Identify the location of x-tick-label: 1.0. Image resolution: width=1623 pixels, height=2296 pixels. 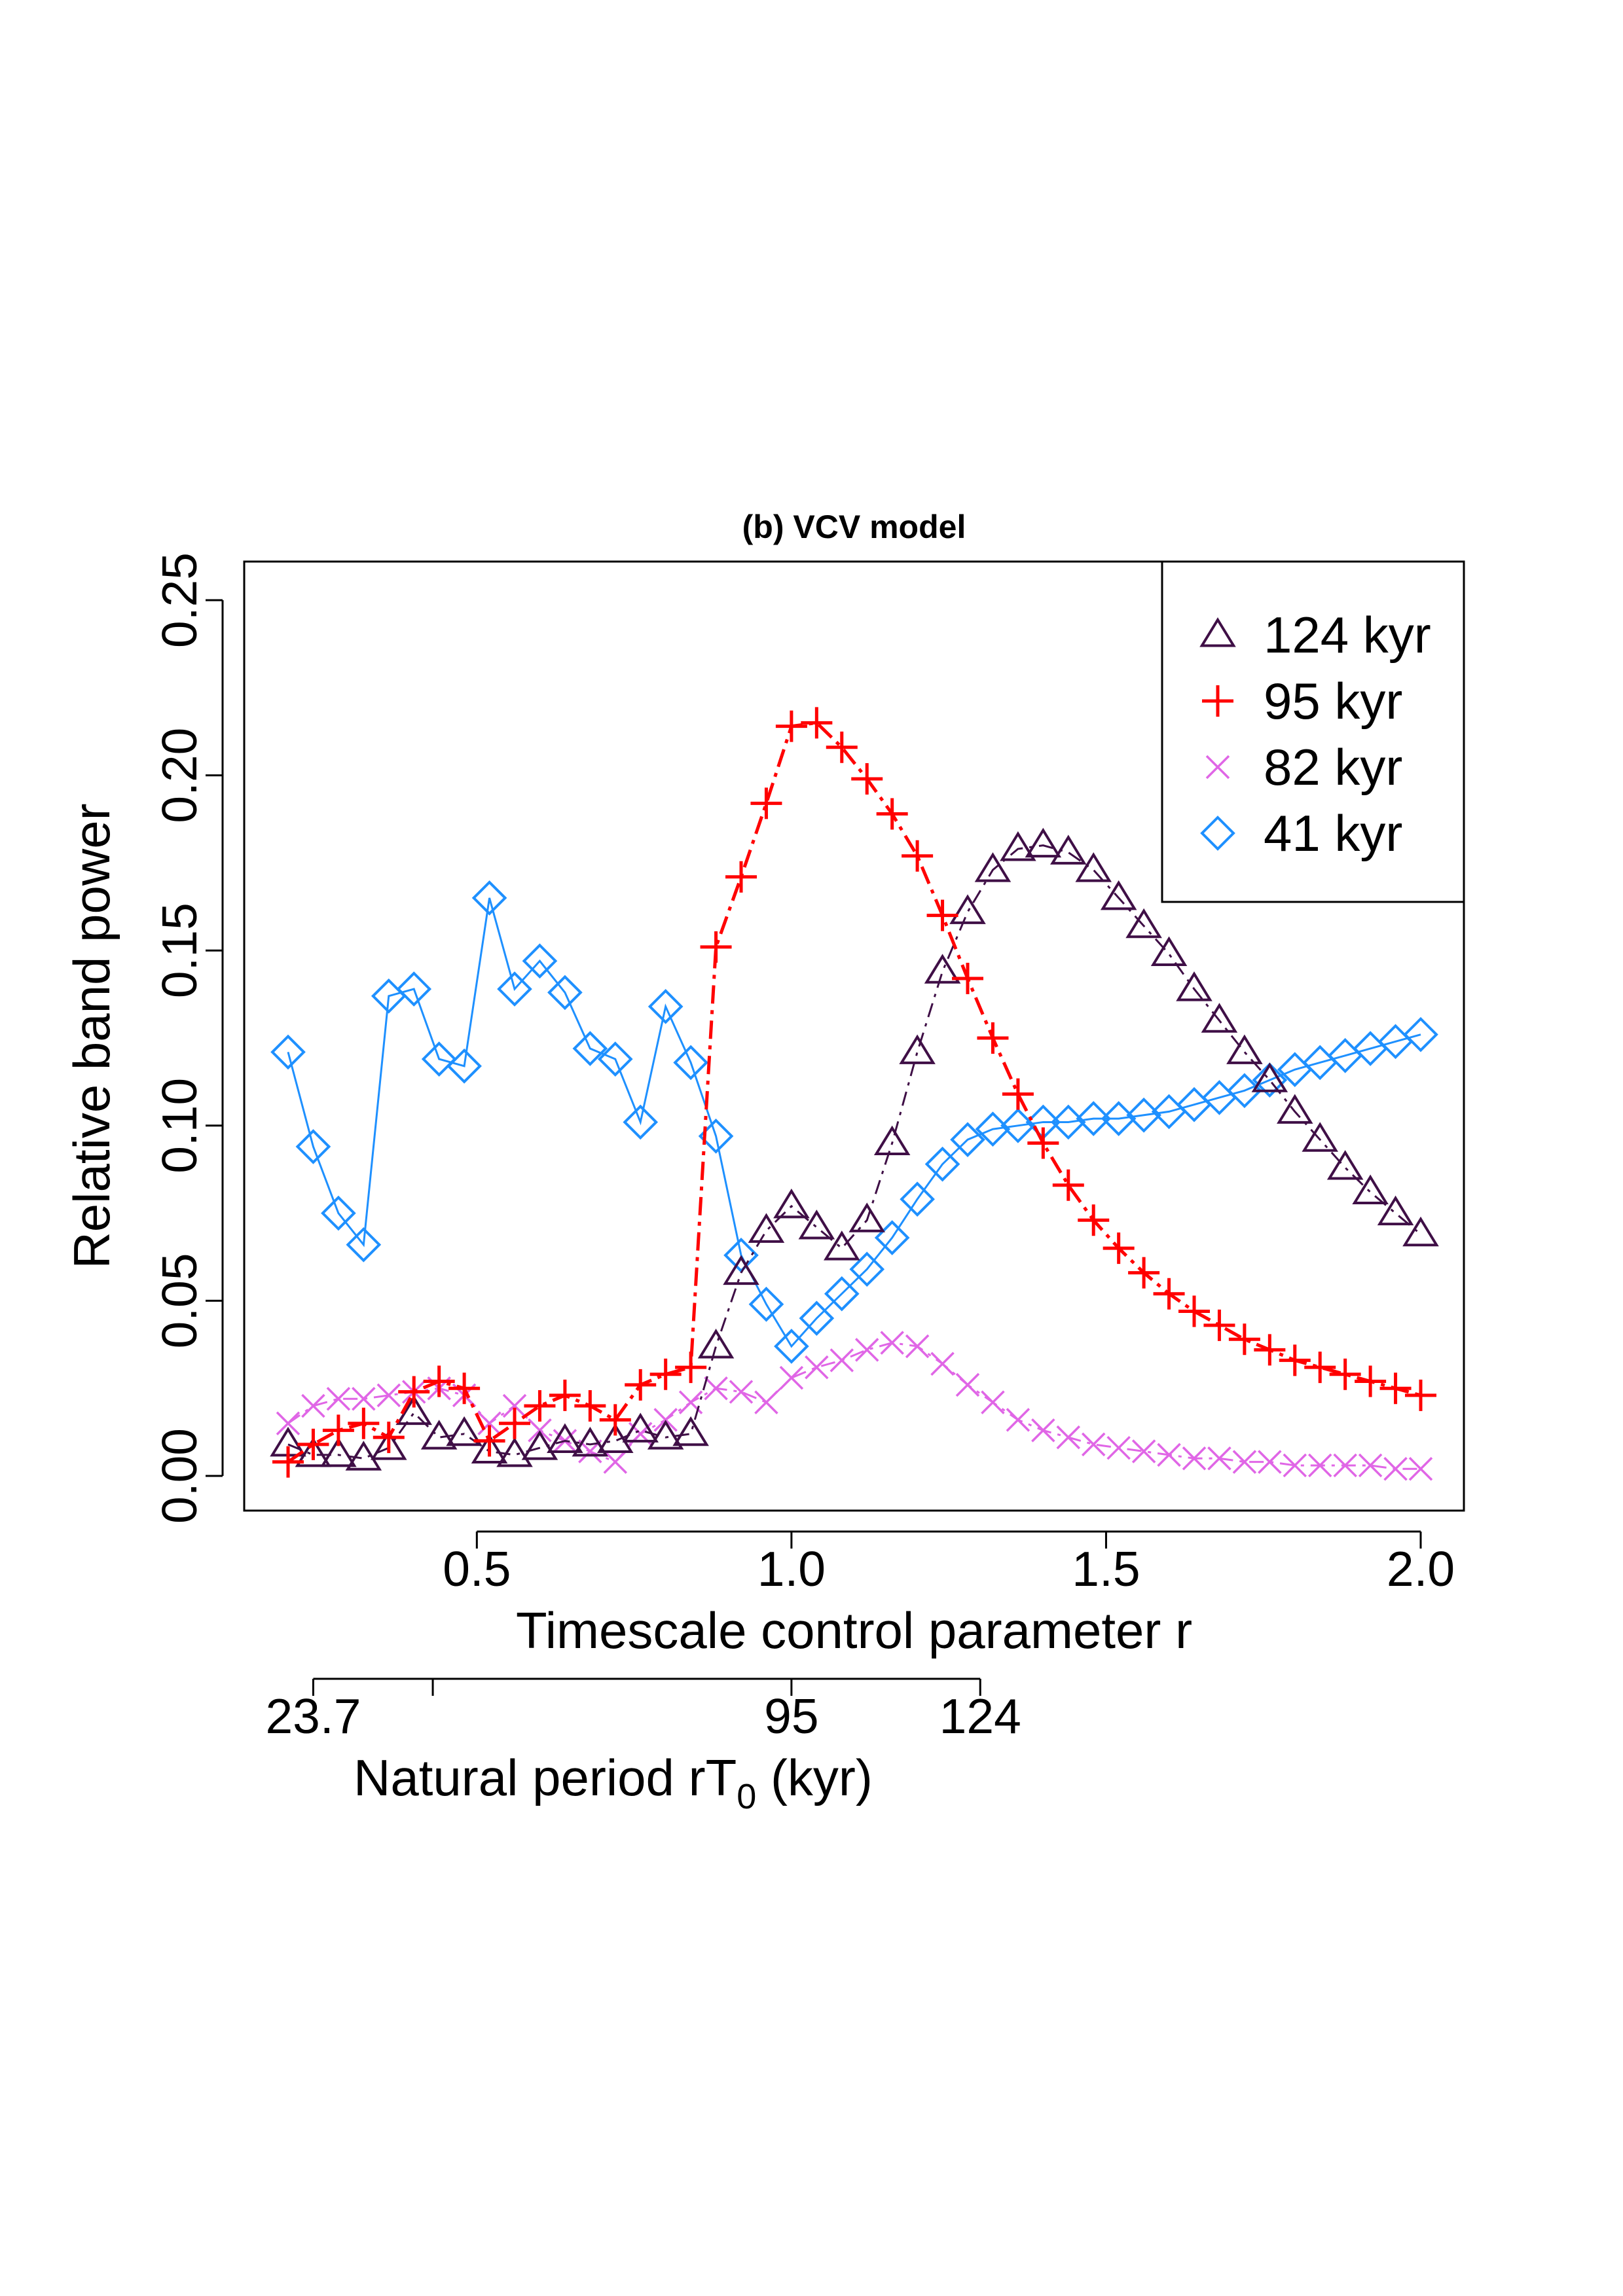
(791, 1568).